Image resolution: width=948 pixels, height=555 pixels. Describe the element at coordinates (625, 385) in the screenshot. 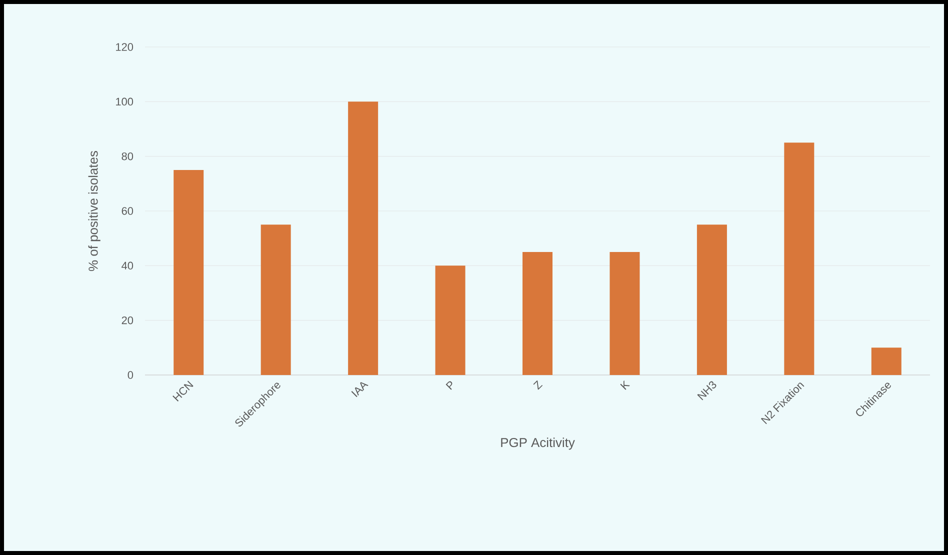

I see `x-tick-label: K` at that location.